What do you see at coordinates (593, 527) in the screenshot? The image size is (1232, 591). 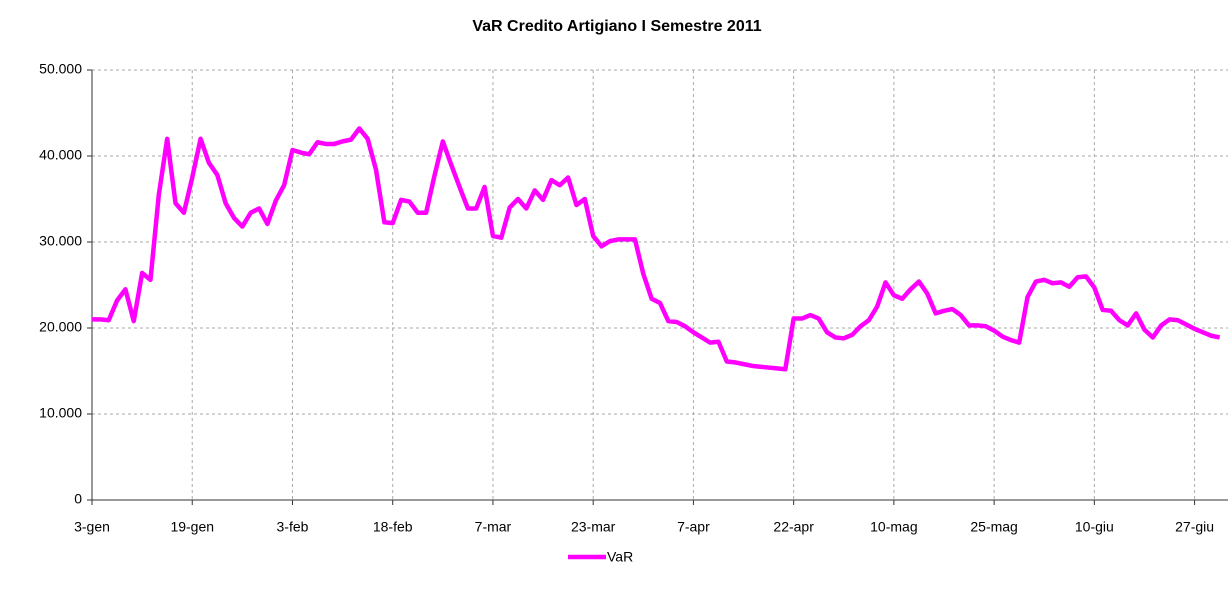 I see `x-tick-label: 23-mar` at bounding box center [593, 527].